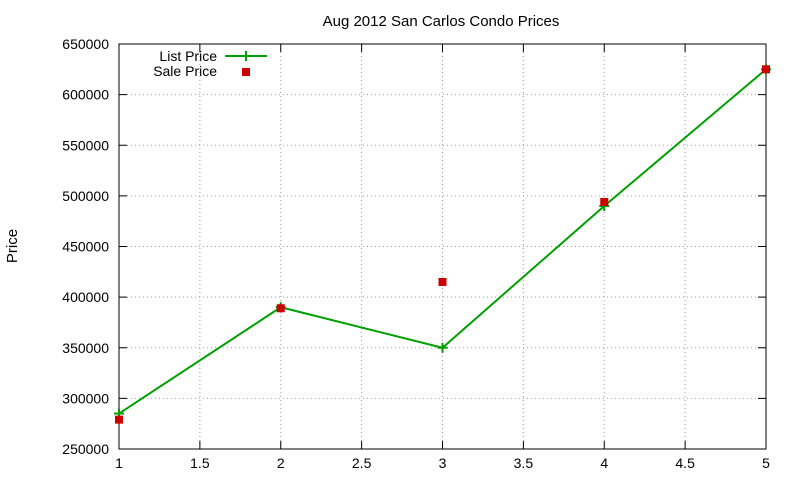 The width and height of the screenshot is (800, 480). What do you see at coordinates (442, 347) in the screenshot?
I see `data-point-list-price` at bounding box center [442, 347].